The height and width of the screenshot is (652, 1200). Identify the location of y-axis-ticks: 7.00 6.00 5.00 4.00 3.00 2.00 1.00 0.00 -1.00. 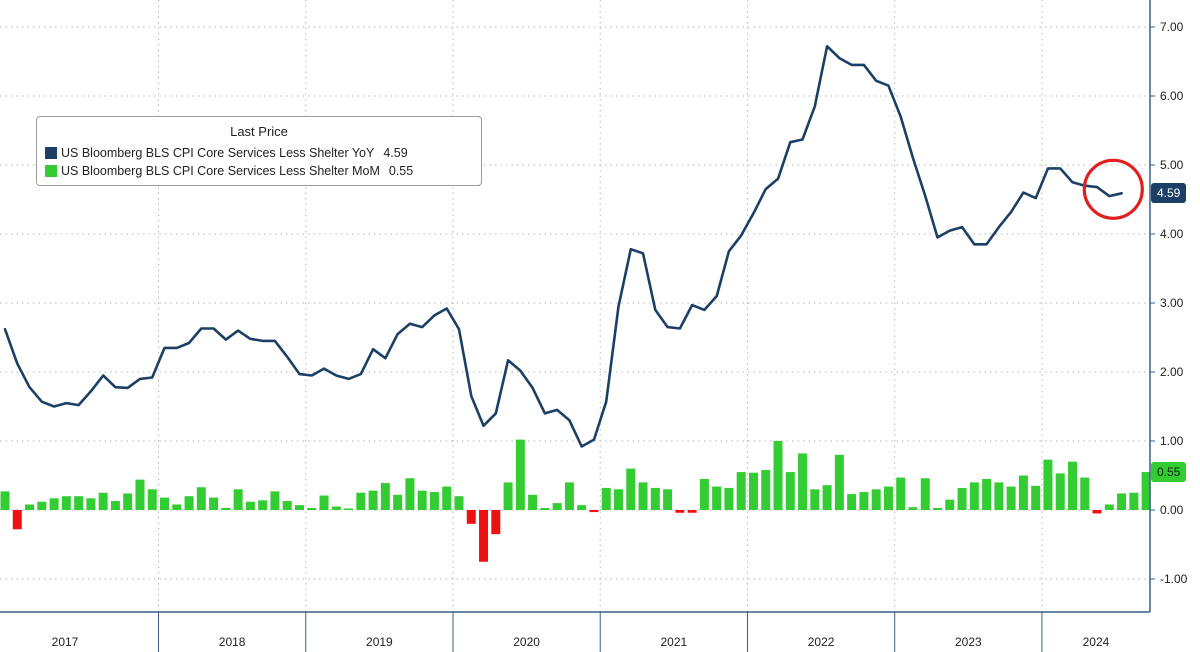
(1169, 303).